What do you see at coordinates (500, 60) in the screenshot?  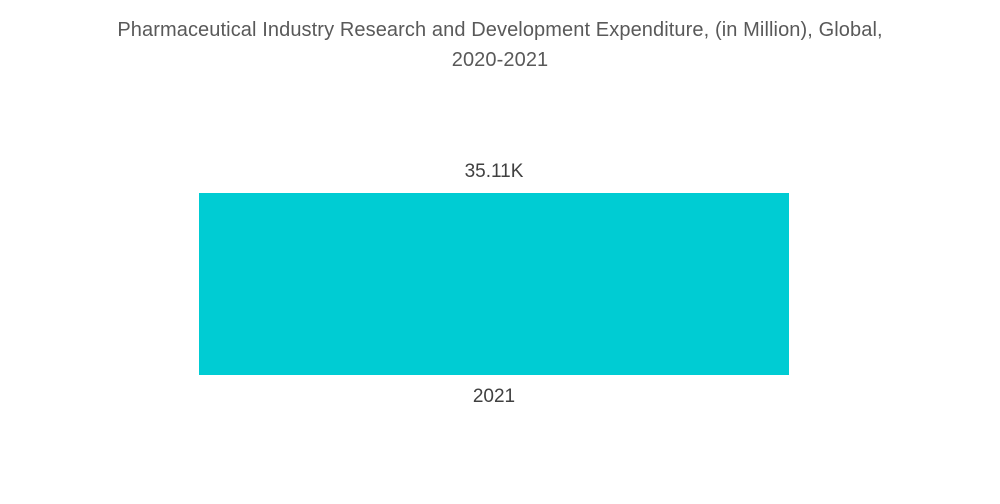 I see `chart-title-line-2: 2020-2021` at bounding box center [500, 60].